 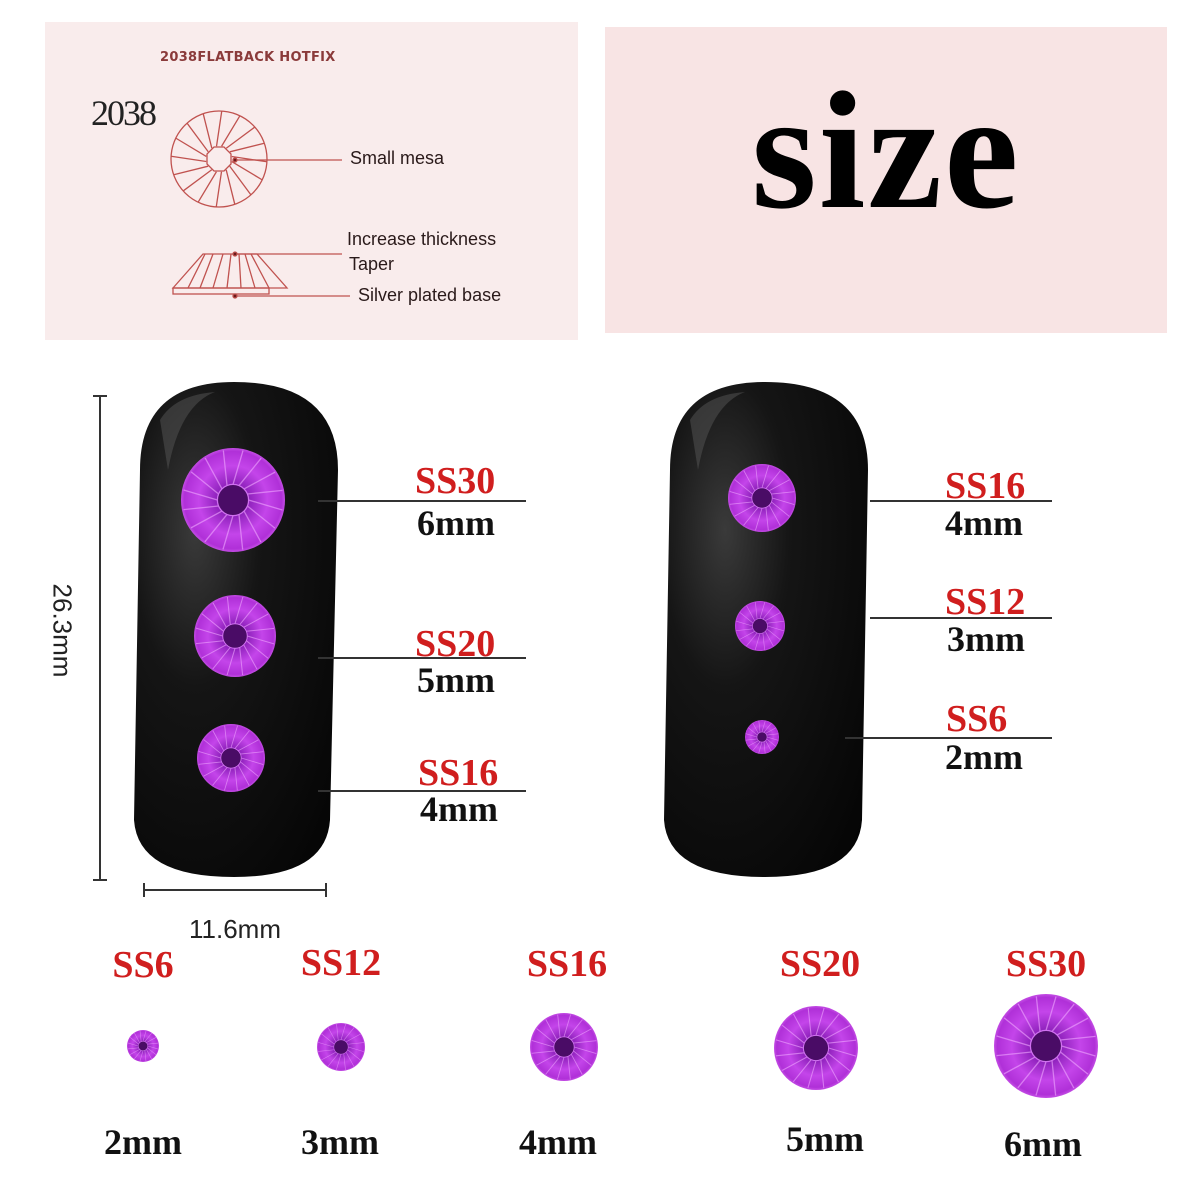 What do you see at coordinates (455, 481) in the screenshot?
I see `left-code-0: SS30` at bounding box center [455, 481].